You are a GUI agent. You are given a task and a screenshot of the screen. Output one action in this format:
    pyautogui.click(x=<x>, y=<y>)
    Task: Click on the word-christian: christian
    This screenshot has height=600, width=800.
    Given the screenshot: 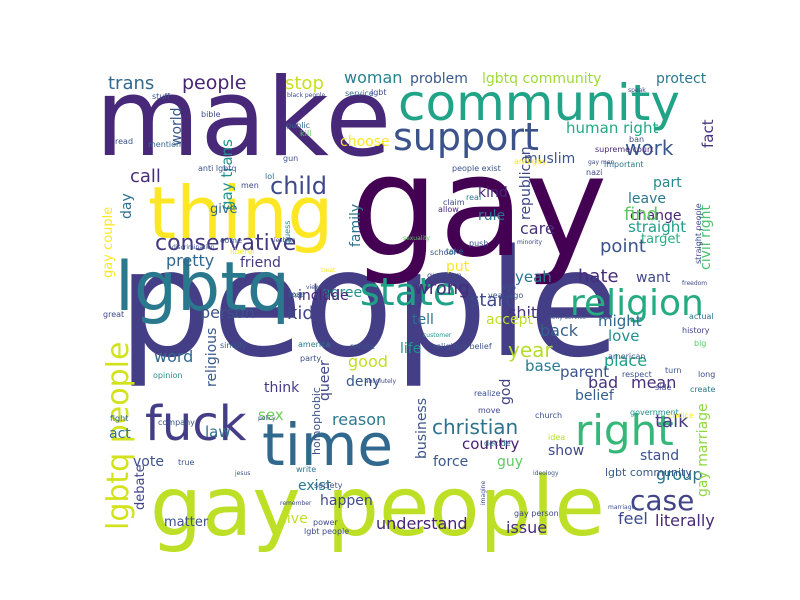 What is the action you would take?
    pyautogui.click(x=475, y=427)
    